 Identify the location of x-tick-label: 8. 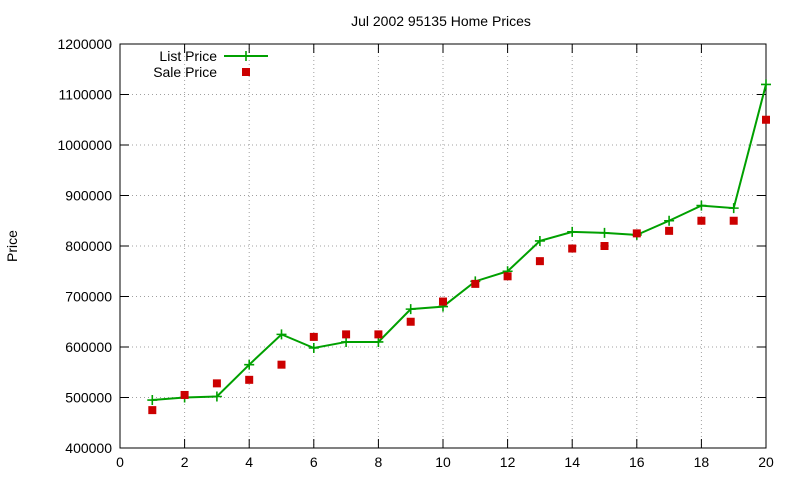
(379, 462).